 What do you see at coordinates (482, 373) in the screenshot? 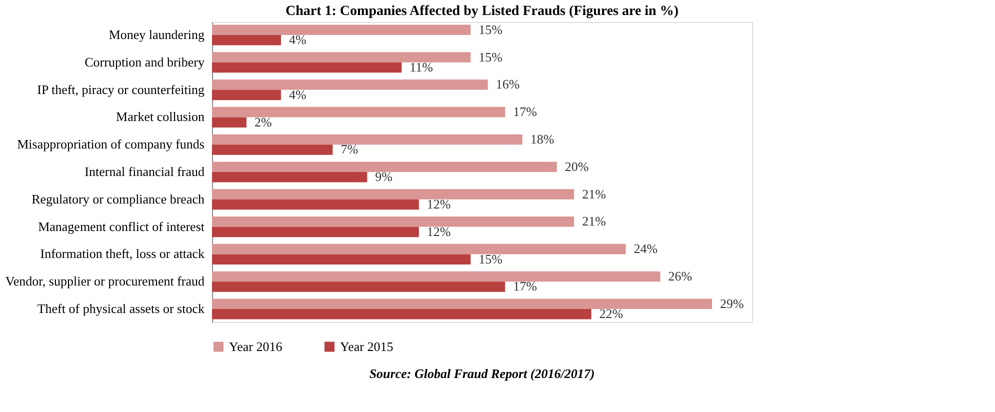
I see `source-note: Source: Global Fraud Report (2016/2017)` at bounding box center [482, 373].